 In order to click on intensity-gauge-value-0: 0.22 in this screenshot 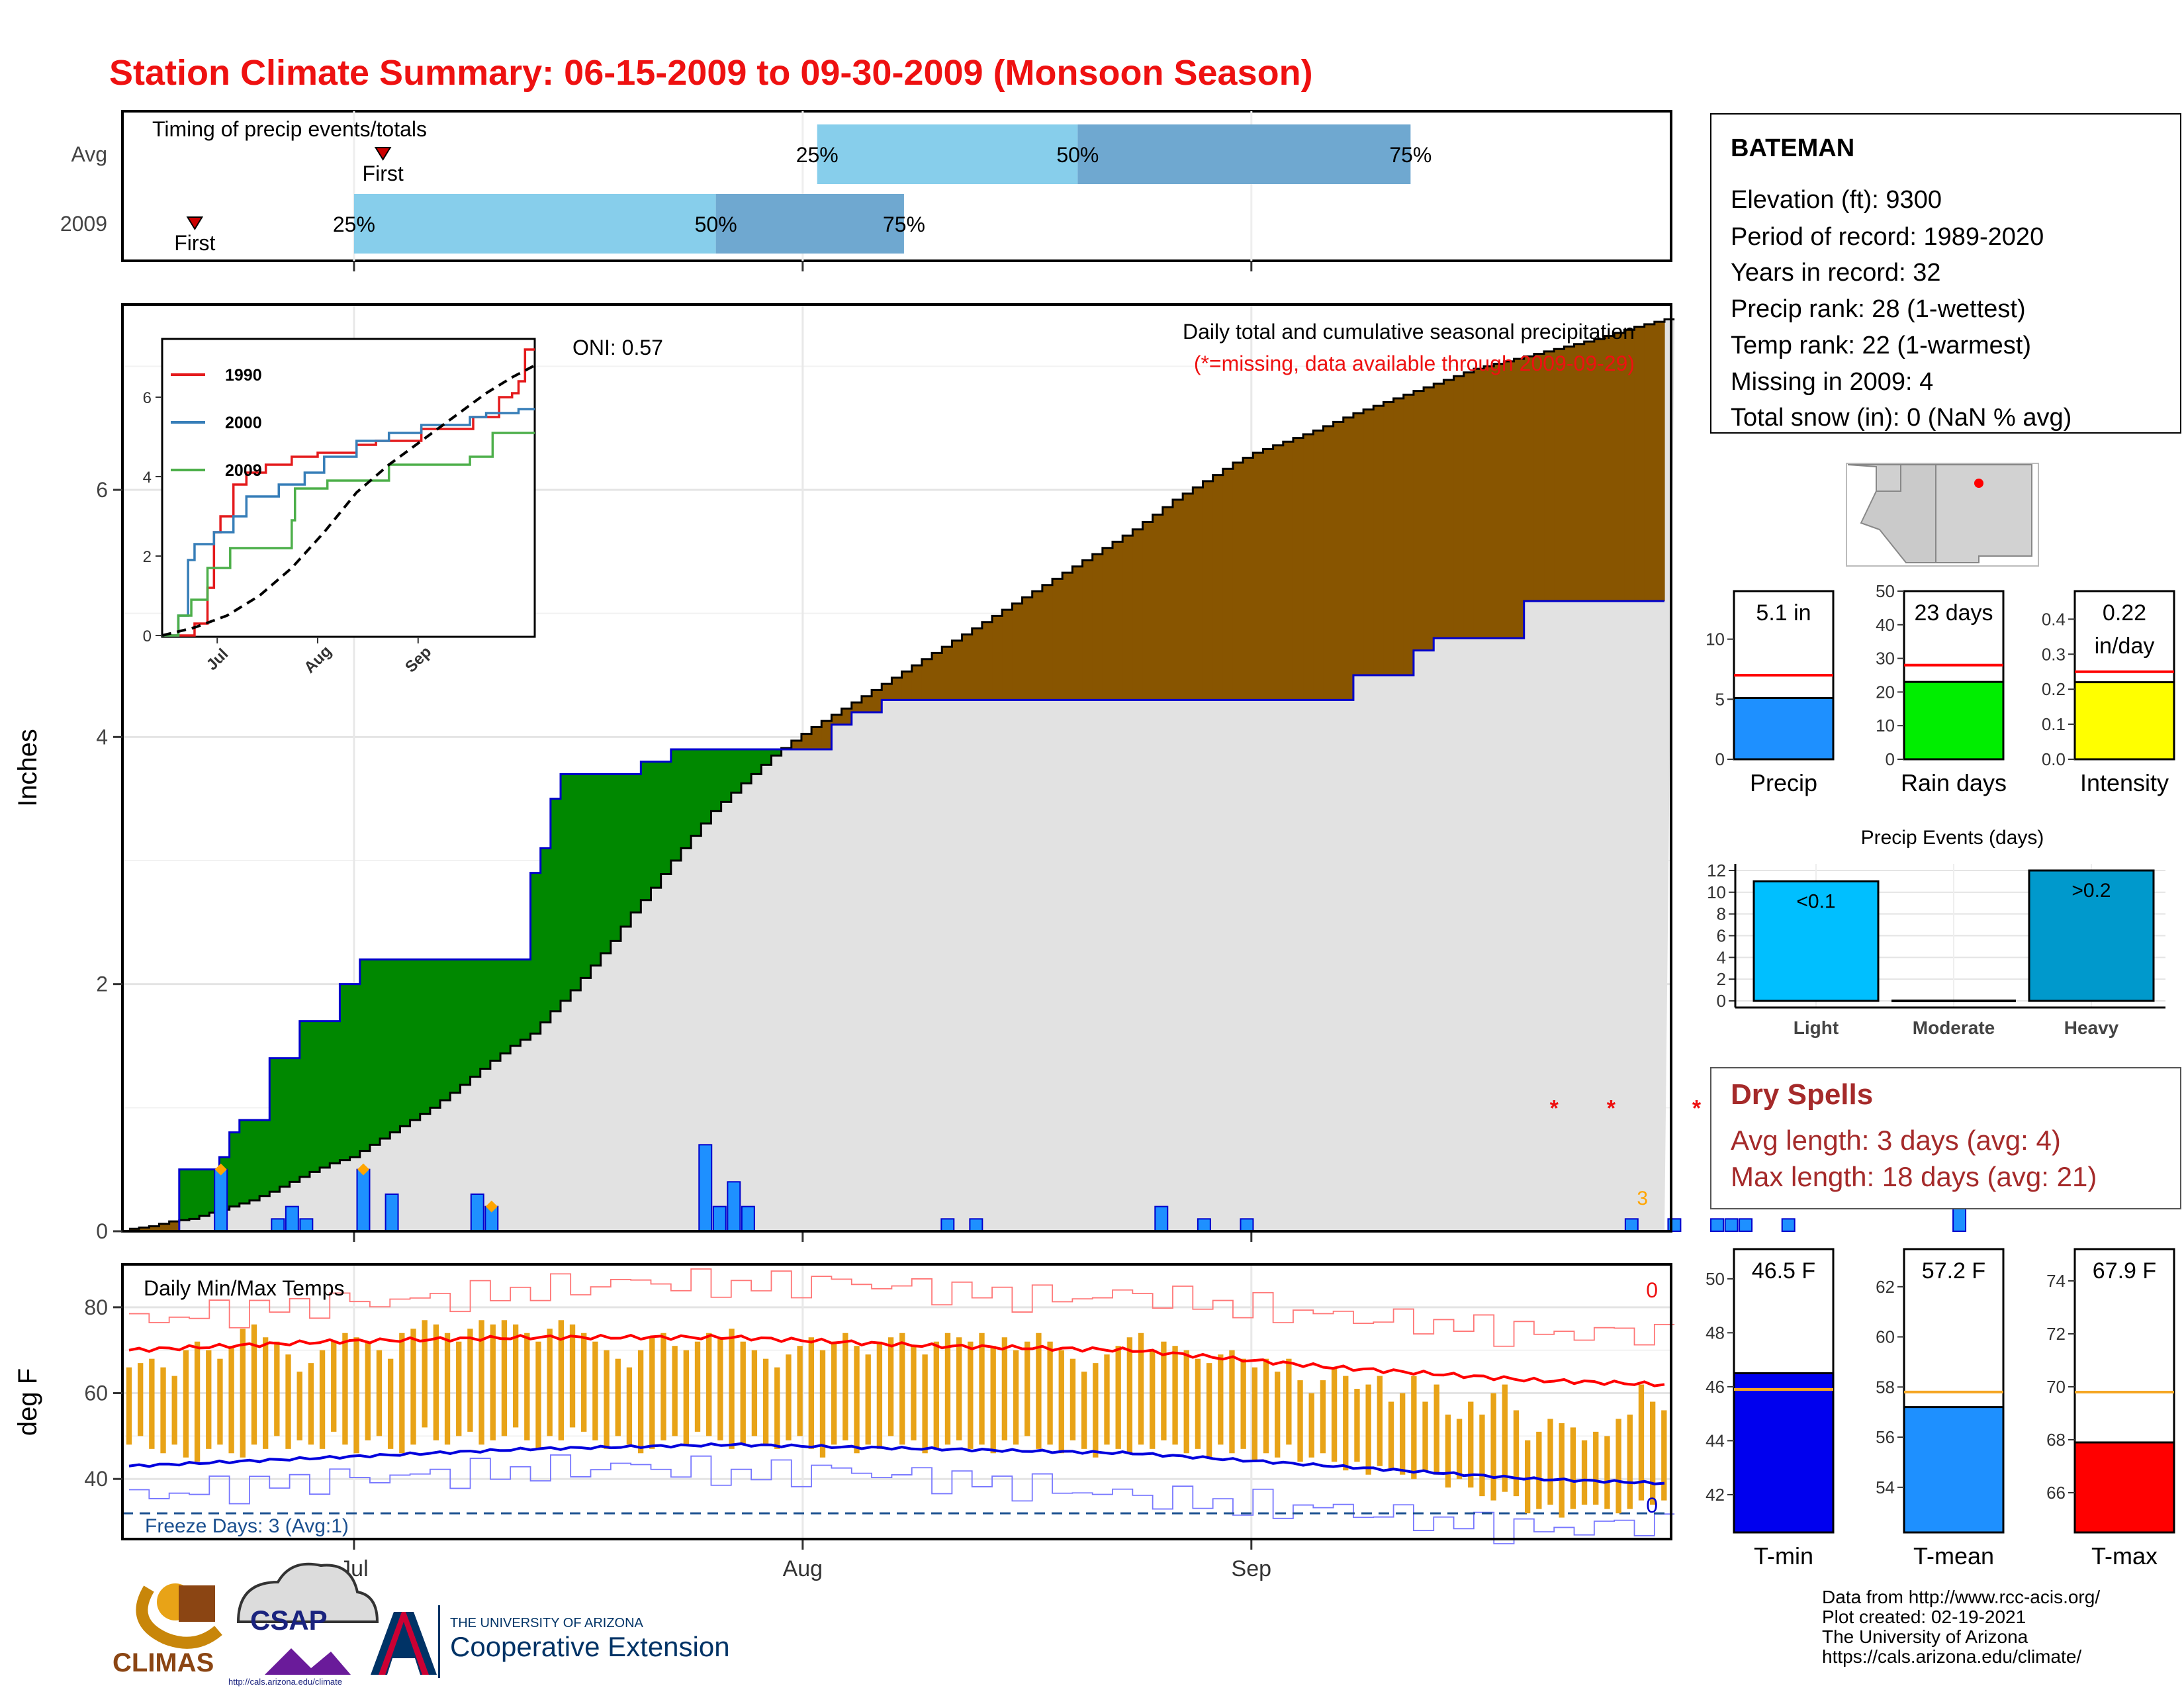, I will do `click(2124, 613)`.